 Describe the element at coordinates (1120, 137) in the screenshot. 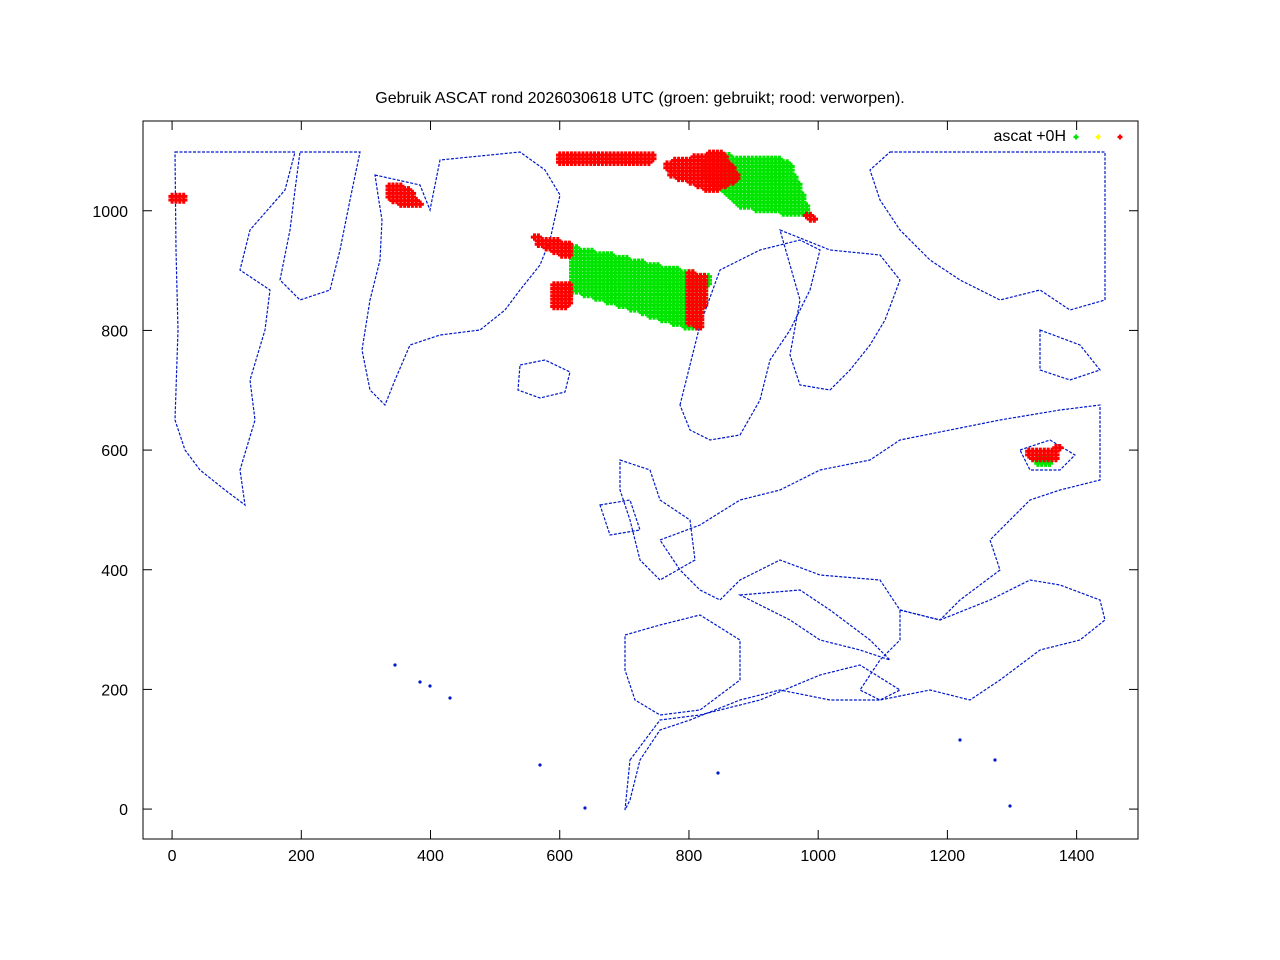

I see `legend-marker-rejected` at that location.